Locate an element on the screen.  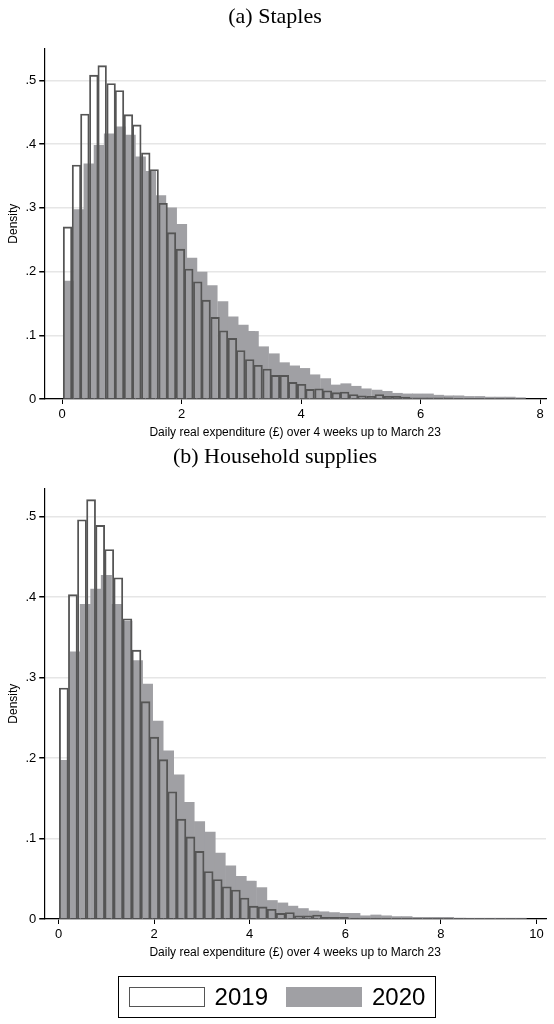
legend-label: 2020 is located at coordinates (399, 997).